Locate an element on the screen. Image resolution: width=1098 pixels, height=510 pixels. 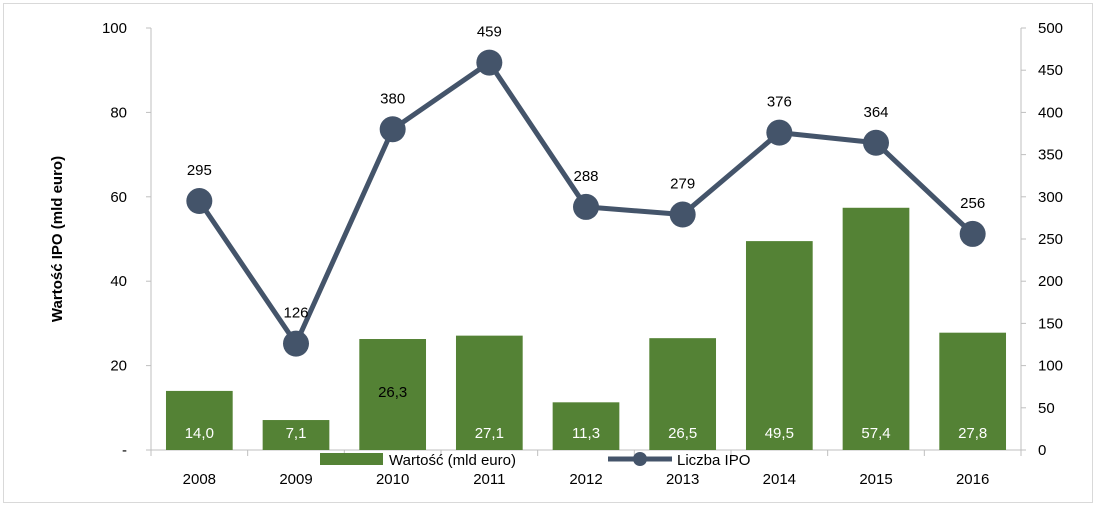
bar-value-label: 27,1 is located at coordinates (489, 433).